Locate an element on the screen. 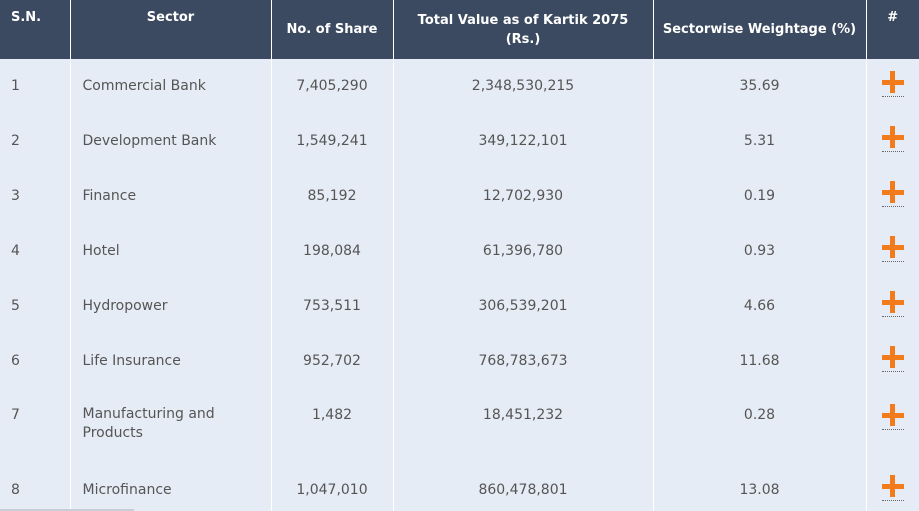 The height and width of the screenshot is (511, 919). row-sector: Development Bank is located at coordinates (171, 141).